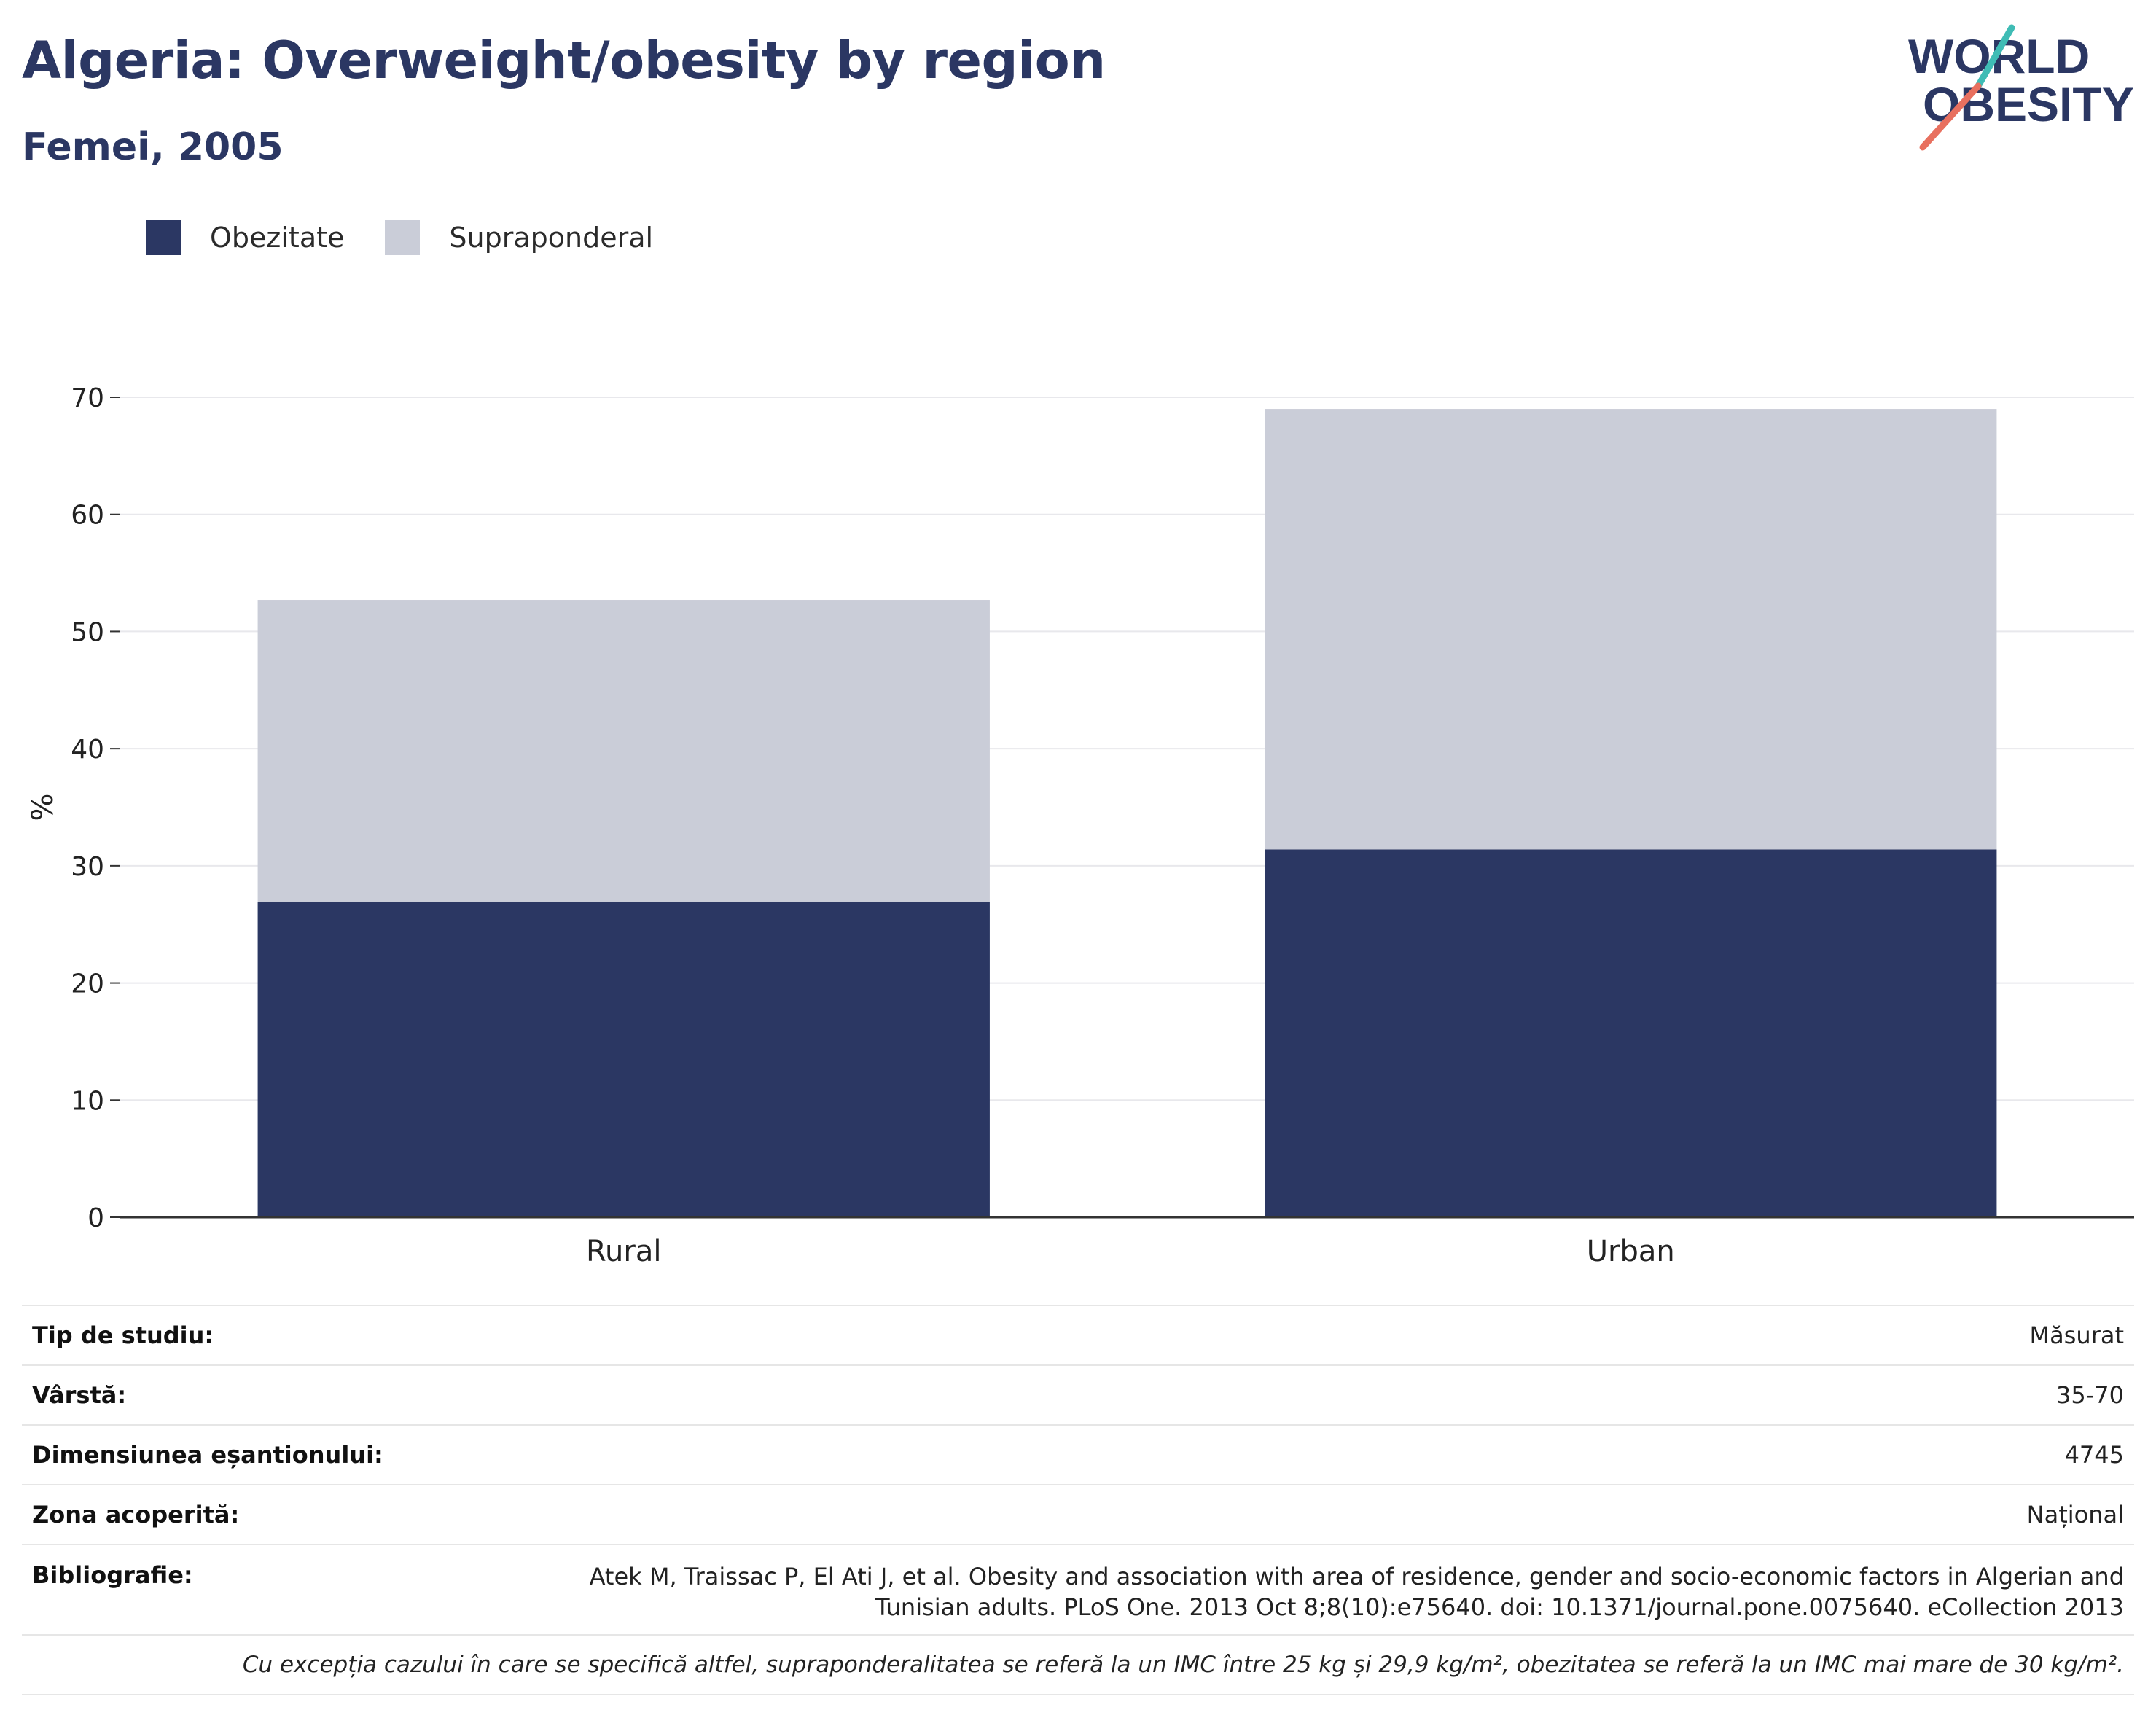 The image size is (2156, 1734). Describe the element at coordinates (123, 1335) in the screenshot. I see `study-type-label: Tip de studiu:` at that location.